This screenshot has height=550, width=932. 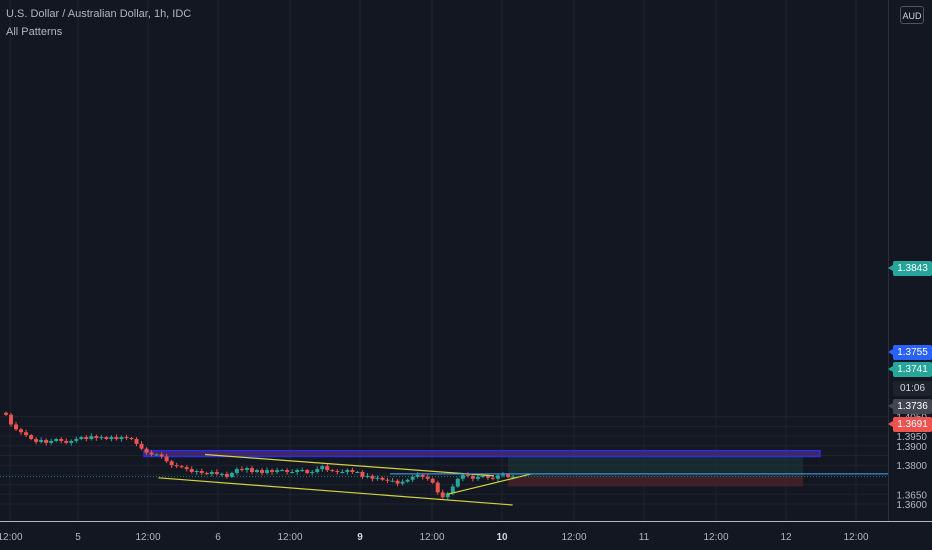 I want to click on time-axis-border, so click(x=466, y=521).